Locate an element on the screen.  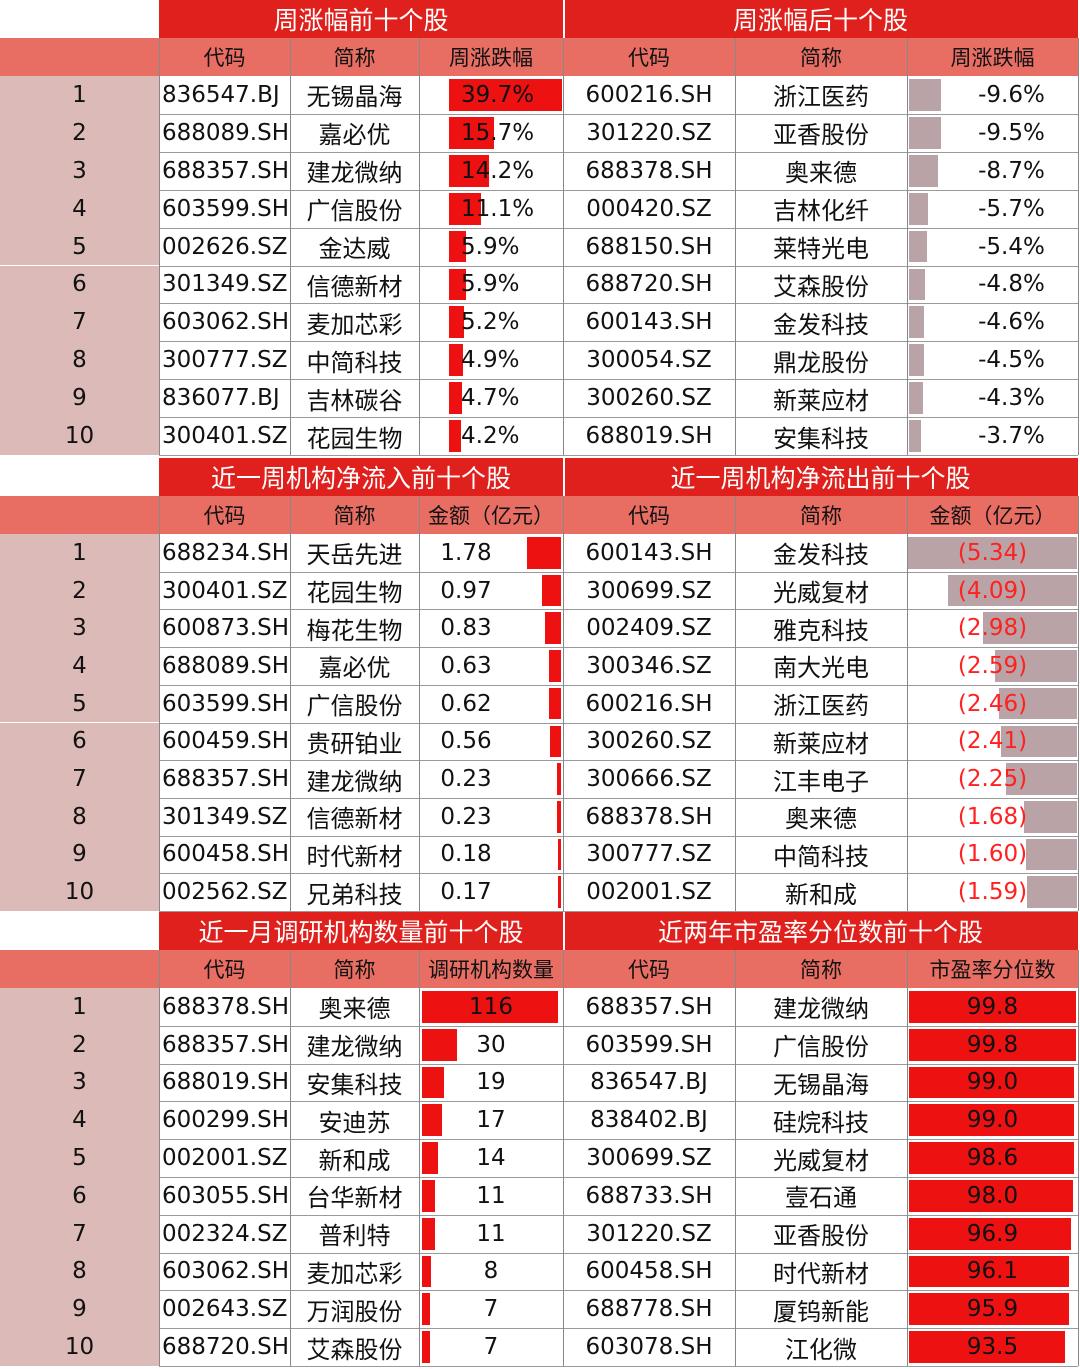
right-code-cell: 688720.SH is located at coordinates (649, 284).